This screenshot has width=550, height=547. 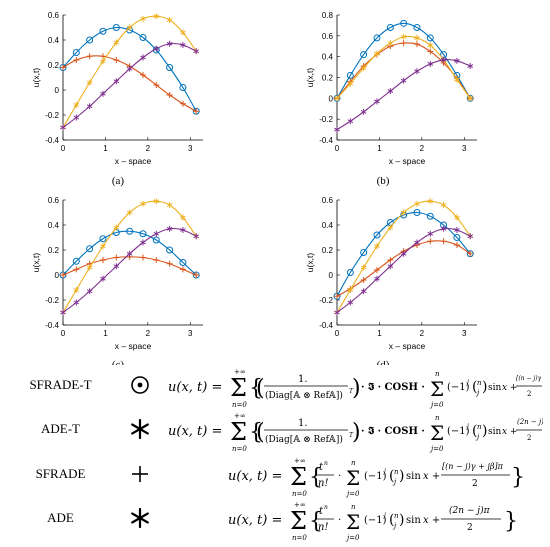 I want to click on x-tick-label: 3, so click(x=464, y=333).